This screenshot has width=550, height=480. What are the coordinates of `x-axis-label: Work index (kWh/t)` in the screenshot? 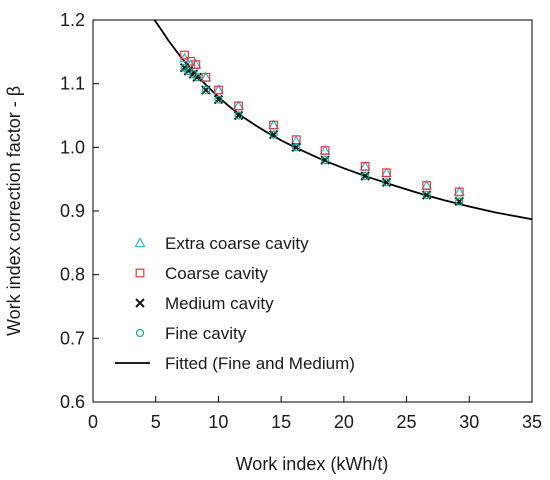 It's located at (312, 464).